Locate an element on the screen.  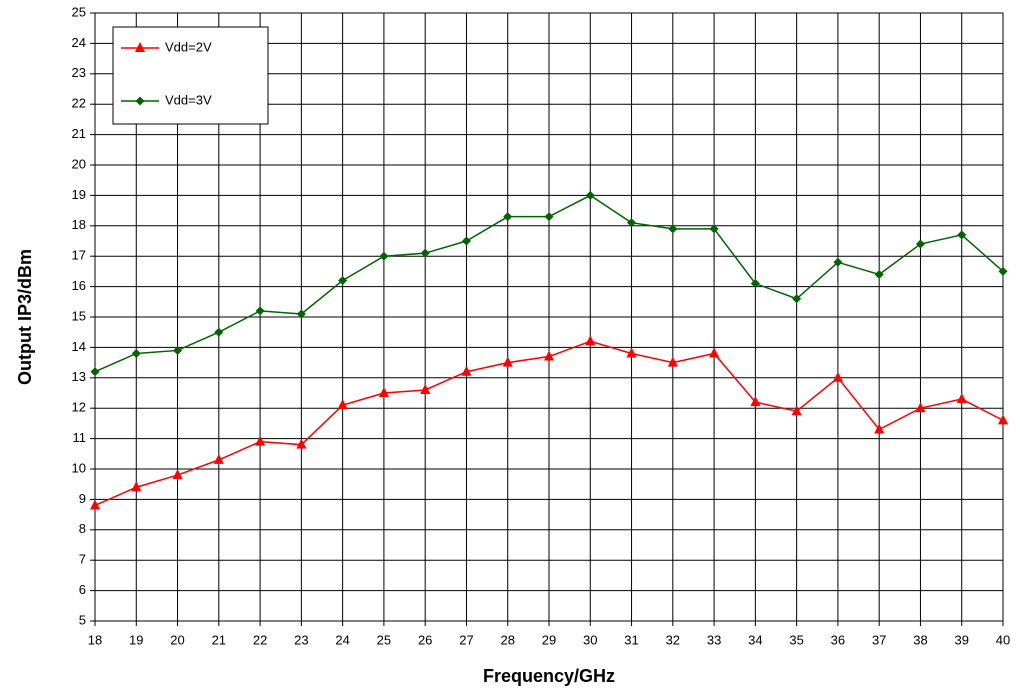
y-tick-label: 11 is located at coordinates (80, 437).